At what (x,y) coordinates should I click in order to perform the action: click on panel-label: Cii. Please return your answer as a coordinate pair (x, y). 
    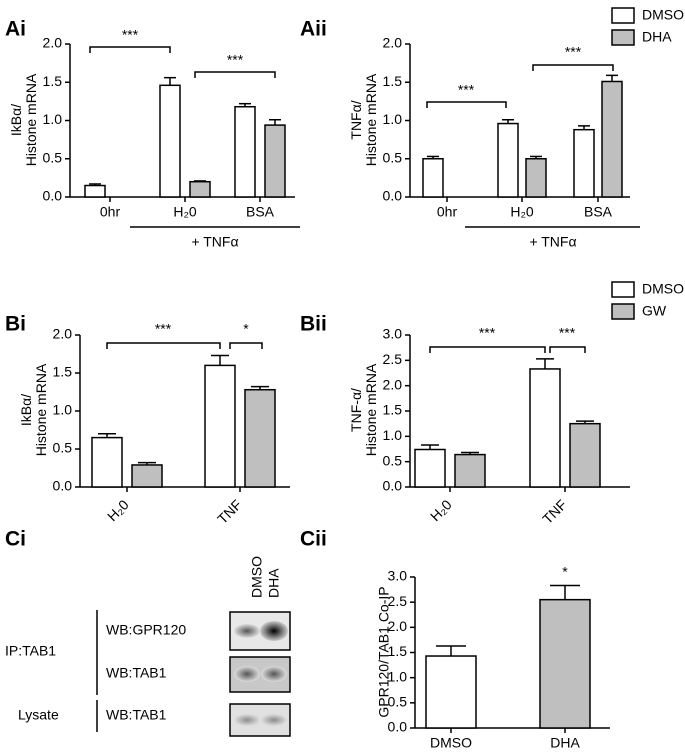
    Looking at the image, I should click on (313, 539).